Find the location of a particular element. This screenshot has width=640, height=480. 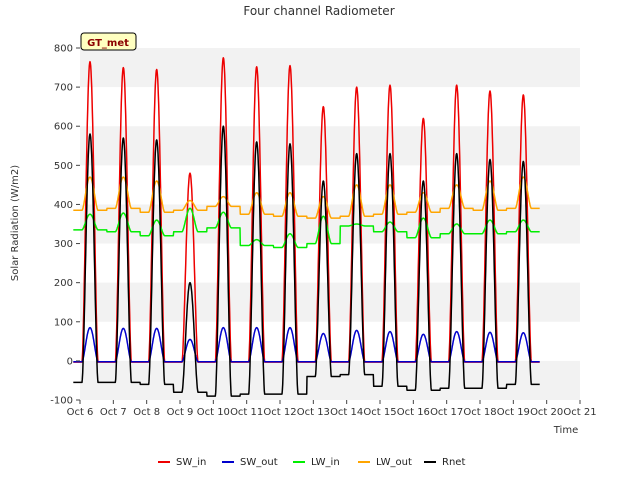

y-tick-label: 300 is located at coordinates (63, 244).